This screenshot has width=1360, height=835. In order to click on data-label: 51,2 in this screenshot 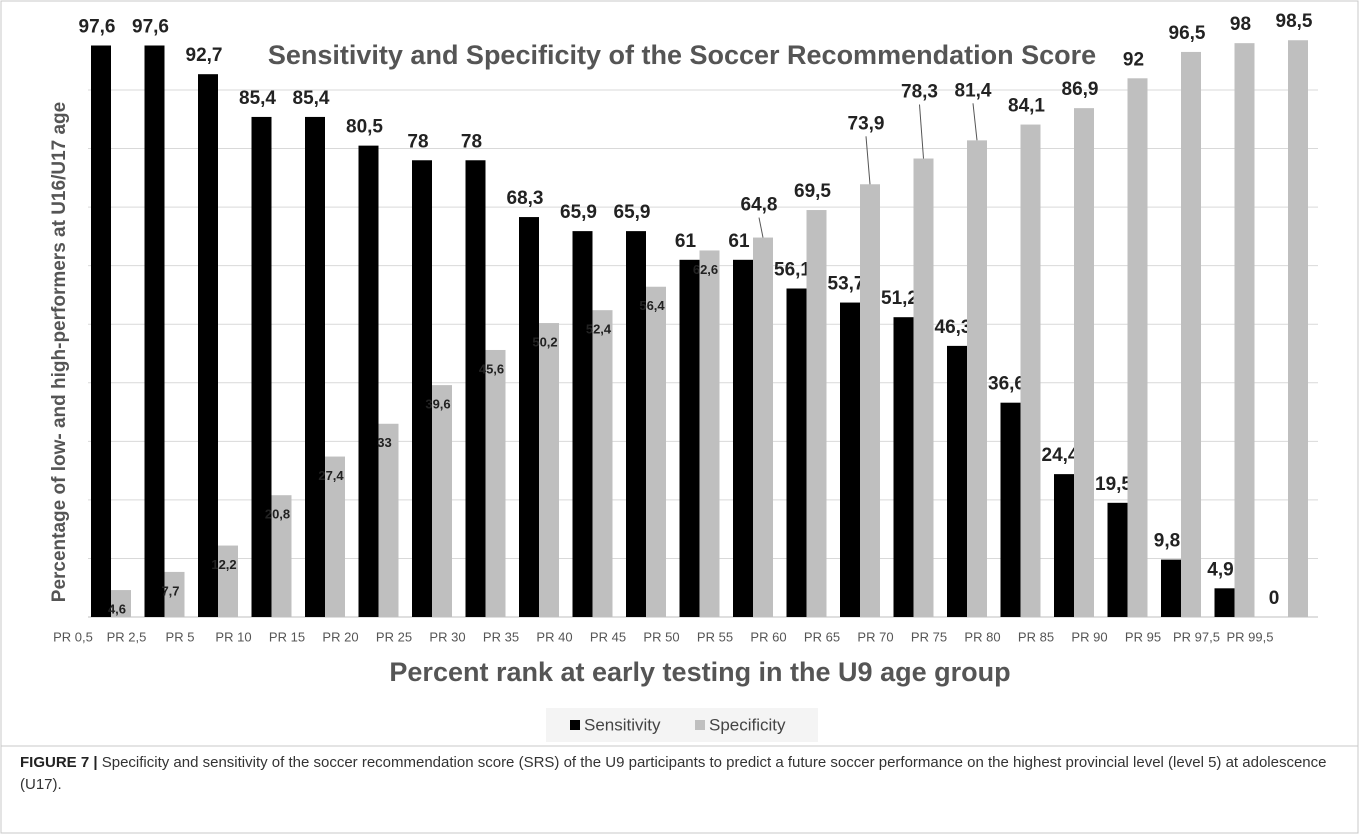, I will do `click(899, 298)`.